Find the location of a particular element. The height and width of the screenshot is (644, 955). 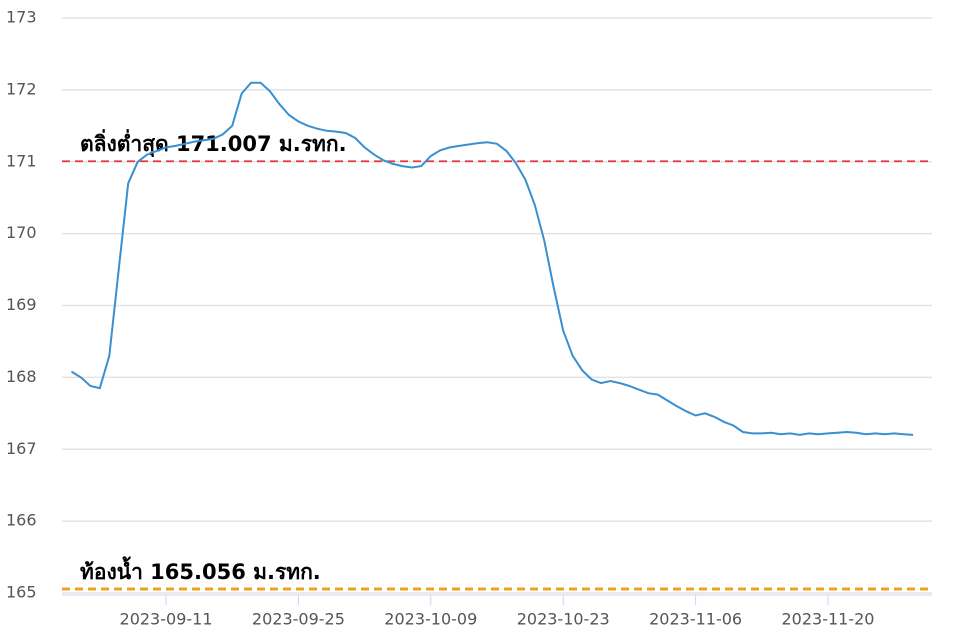

x-tick-label: 2023-11-20 is located at coordinates (827, 619).